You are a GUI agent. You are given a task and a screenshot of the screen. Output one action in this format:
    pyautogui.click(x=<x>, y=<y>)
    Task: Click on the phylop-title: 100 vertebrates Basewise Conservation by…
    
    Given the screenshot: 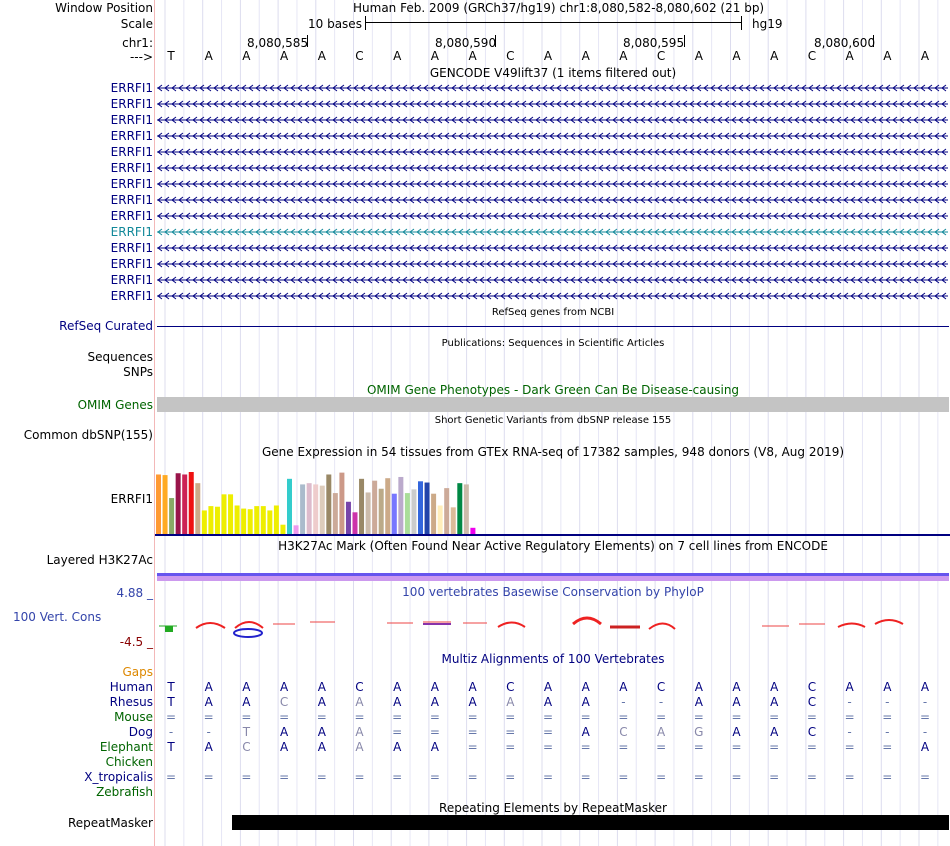 What is the action you would take?
    pyautogui.click(x=553, y=592)
    